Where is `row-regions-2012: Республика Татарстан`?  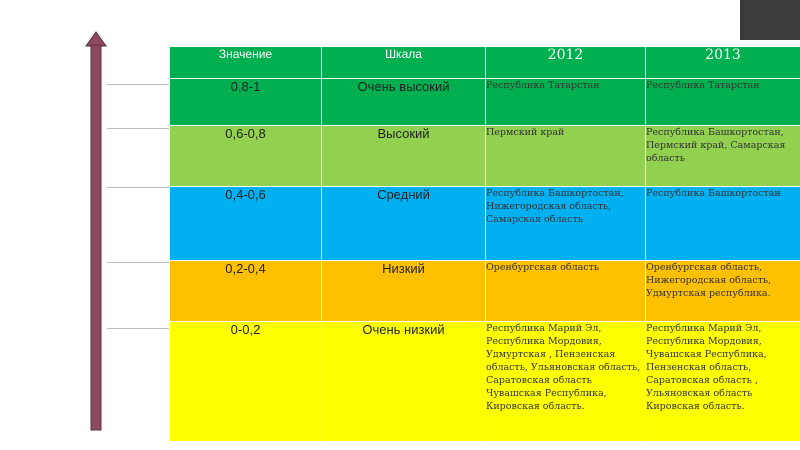 row-regions-2012: Республика Татарстан is located at coordinates (565, 102).